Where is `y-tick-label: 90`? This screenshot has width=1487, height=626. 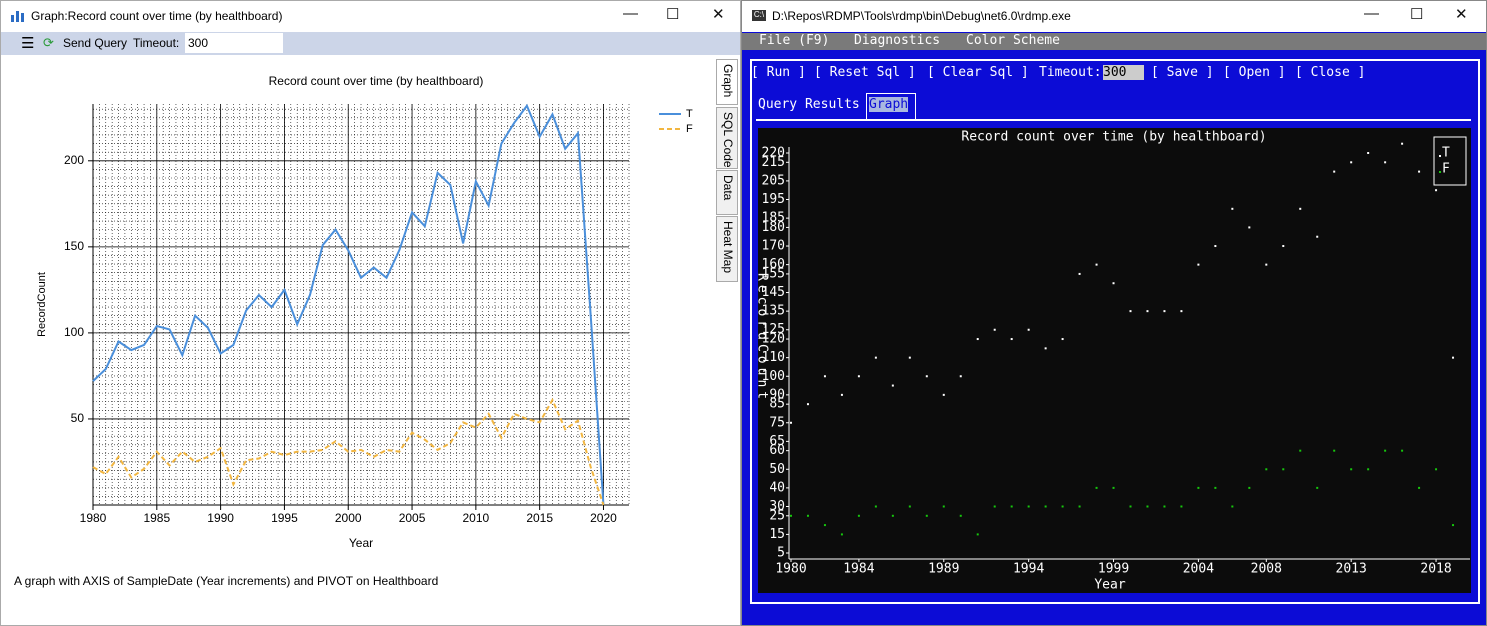
y-tick-label: 90 is located at coordinates (777, 394).